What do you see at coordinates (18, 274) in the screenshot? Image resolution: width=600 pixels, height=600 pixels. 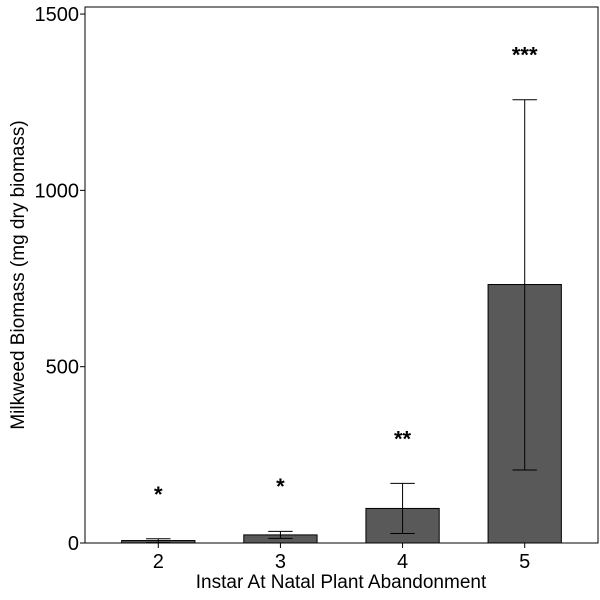 I see `y-axis-title: Milkweed Biomass (mg dry biomass)` at bounding box center [18, 274].